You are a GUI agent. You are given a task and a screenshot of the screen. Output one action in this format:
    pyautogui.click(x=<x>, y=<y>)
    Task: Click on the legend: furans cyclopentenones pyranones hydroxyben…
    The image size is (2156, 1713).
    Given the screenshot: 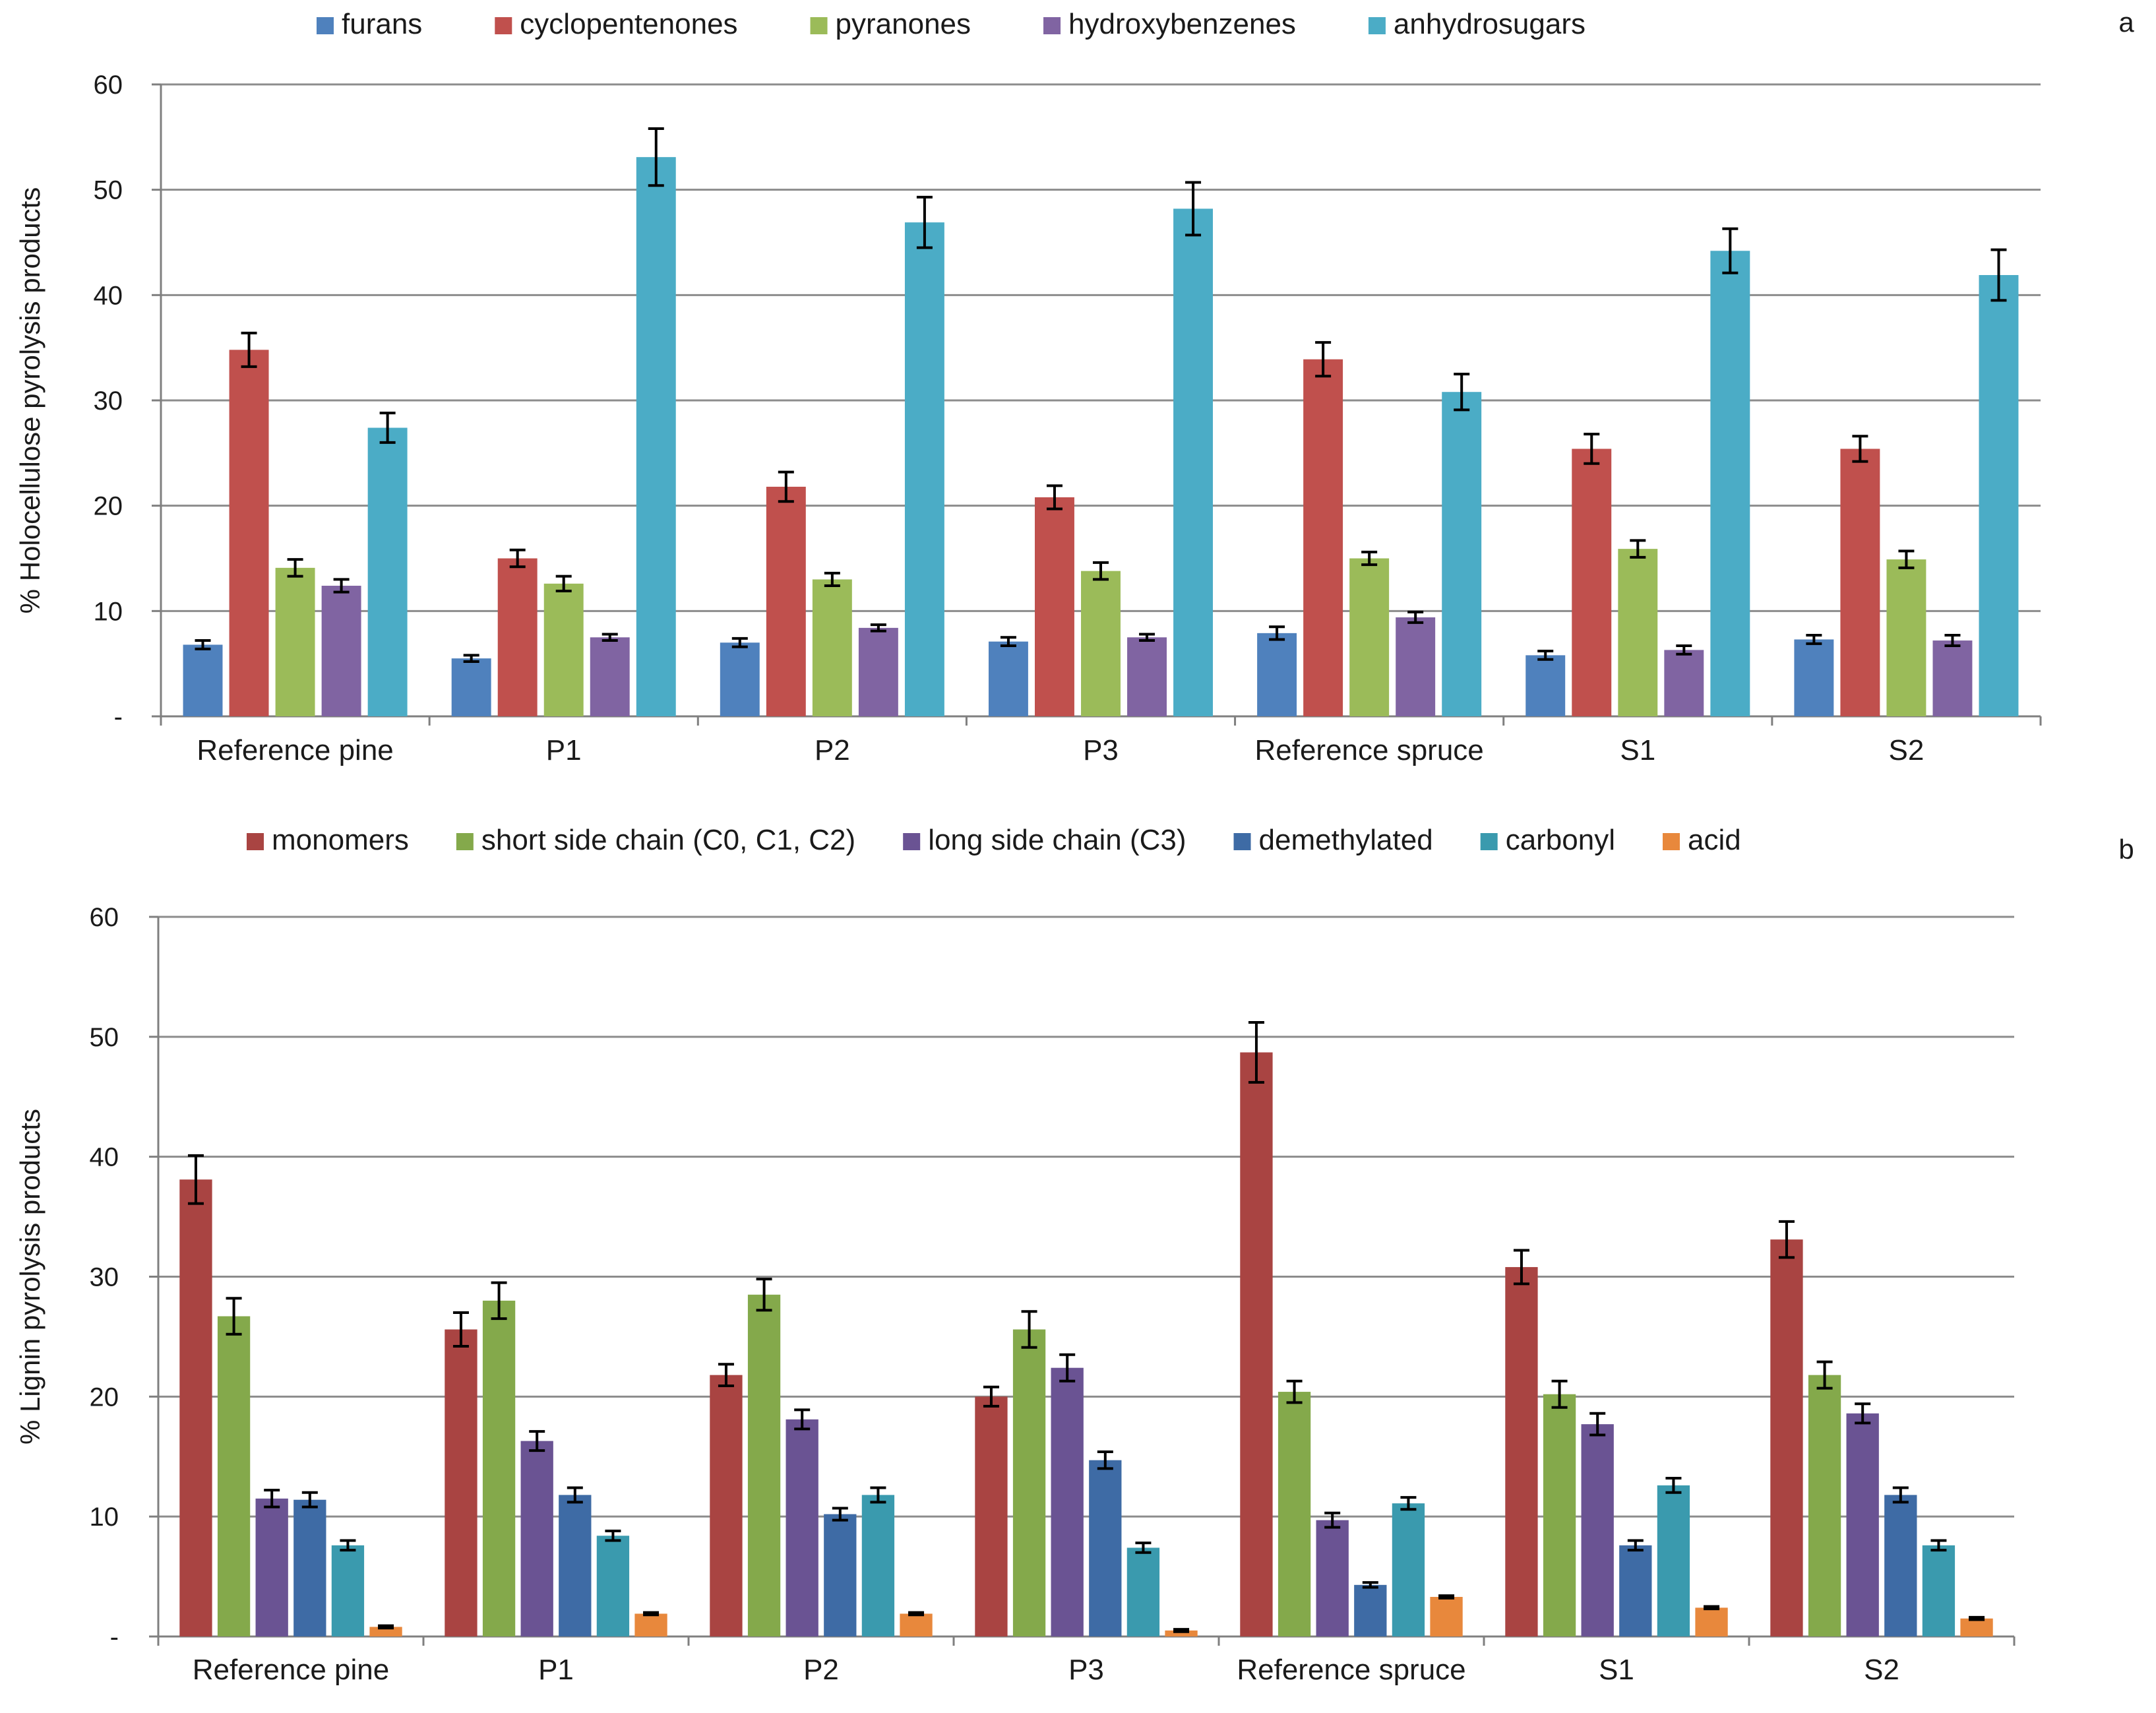 What is the action you would take?
    pyautogui.click(x=951, y=24)
    